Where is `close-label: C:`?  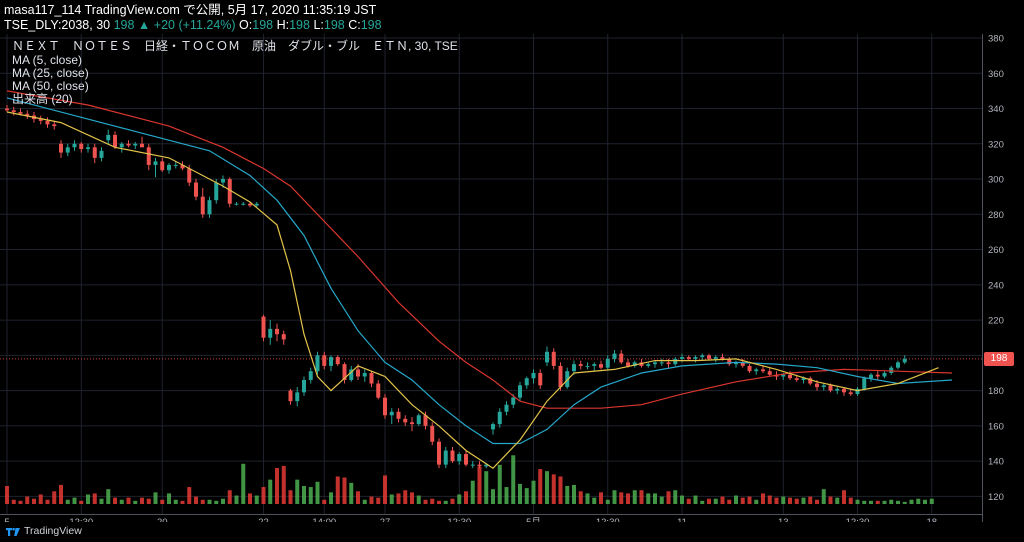
close-label: C: is located at coordinates (354, 25).